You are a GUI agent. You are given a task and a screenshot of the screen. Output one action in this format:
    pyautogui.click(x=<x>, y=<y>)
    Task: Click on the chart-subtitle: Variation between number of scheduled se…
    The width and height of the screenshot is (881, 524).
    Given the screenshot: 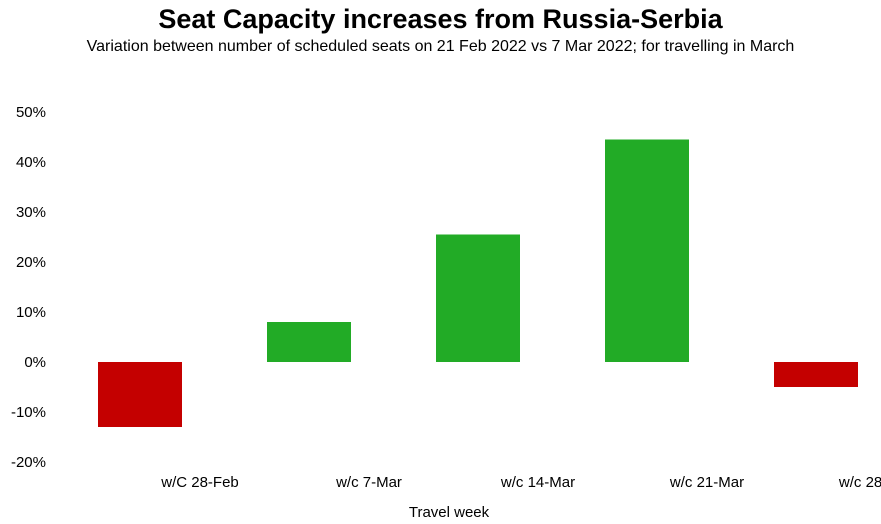 What is the action you would take?
    pyautogui.click(x=440, y=46)
    